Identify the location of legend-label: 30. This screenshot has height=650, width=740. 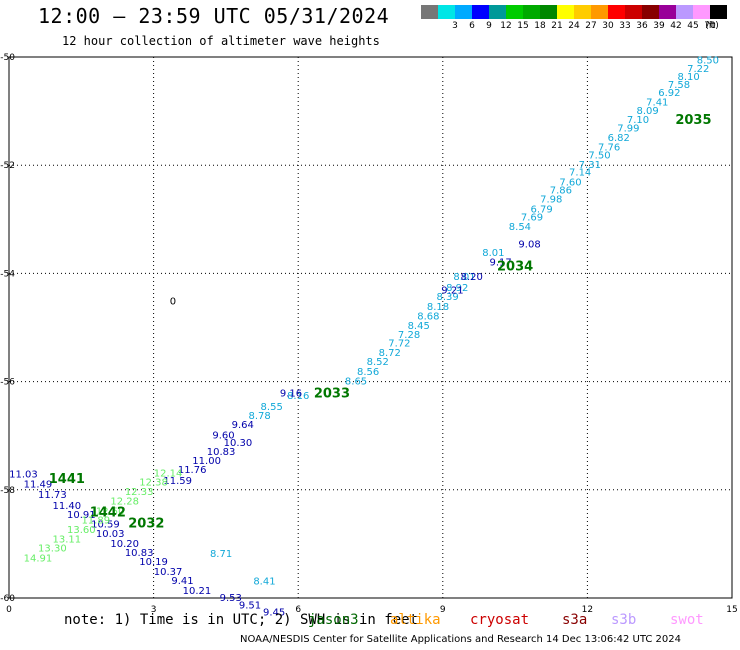
(608, 26).